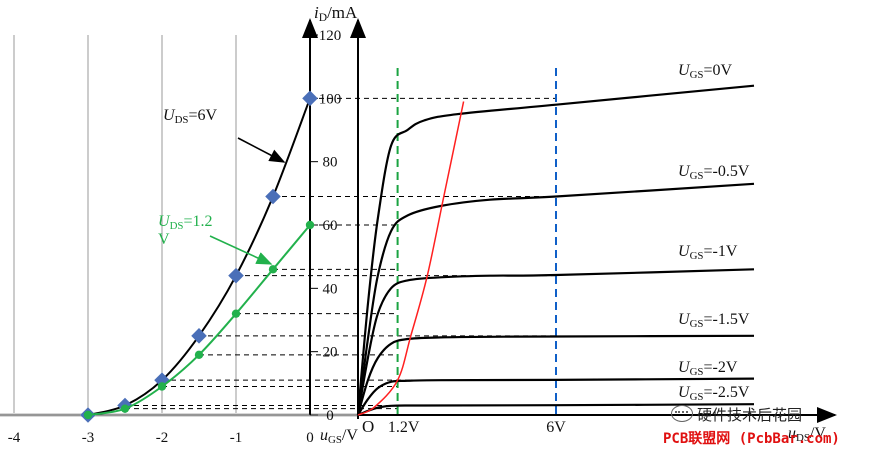 This screenshot has height=454, width=869. I want to click on x-tick-label: -3, so click(88, 438).